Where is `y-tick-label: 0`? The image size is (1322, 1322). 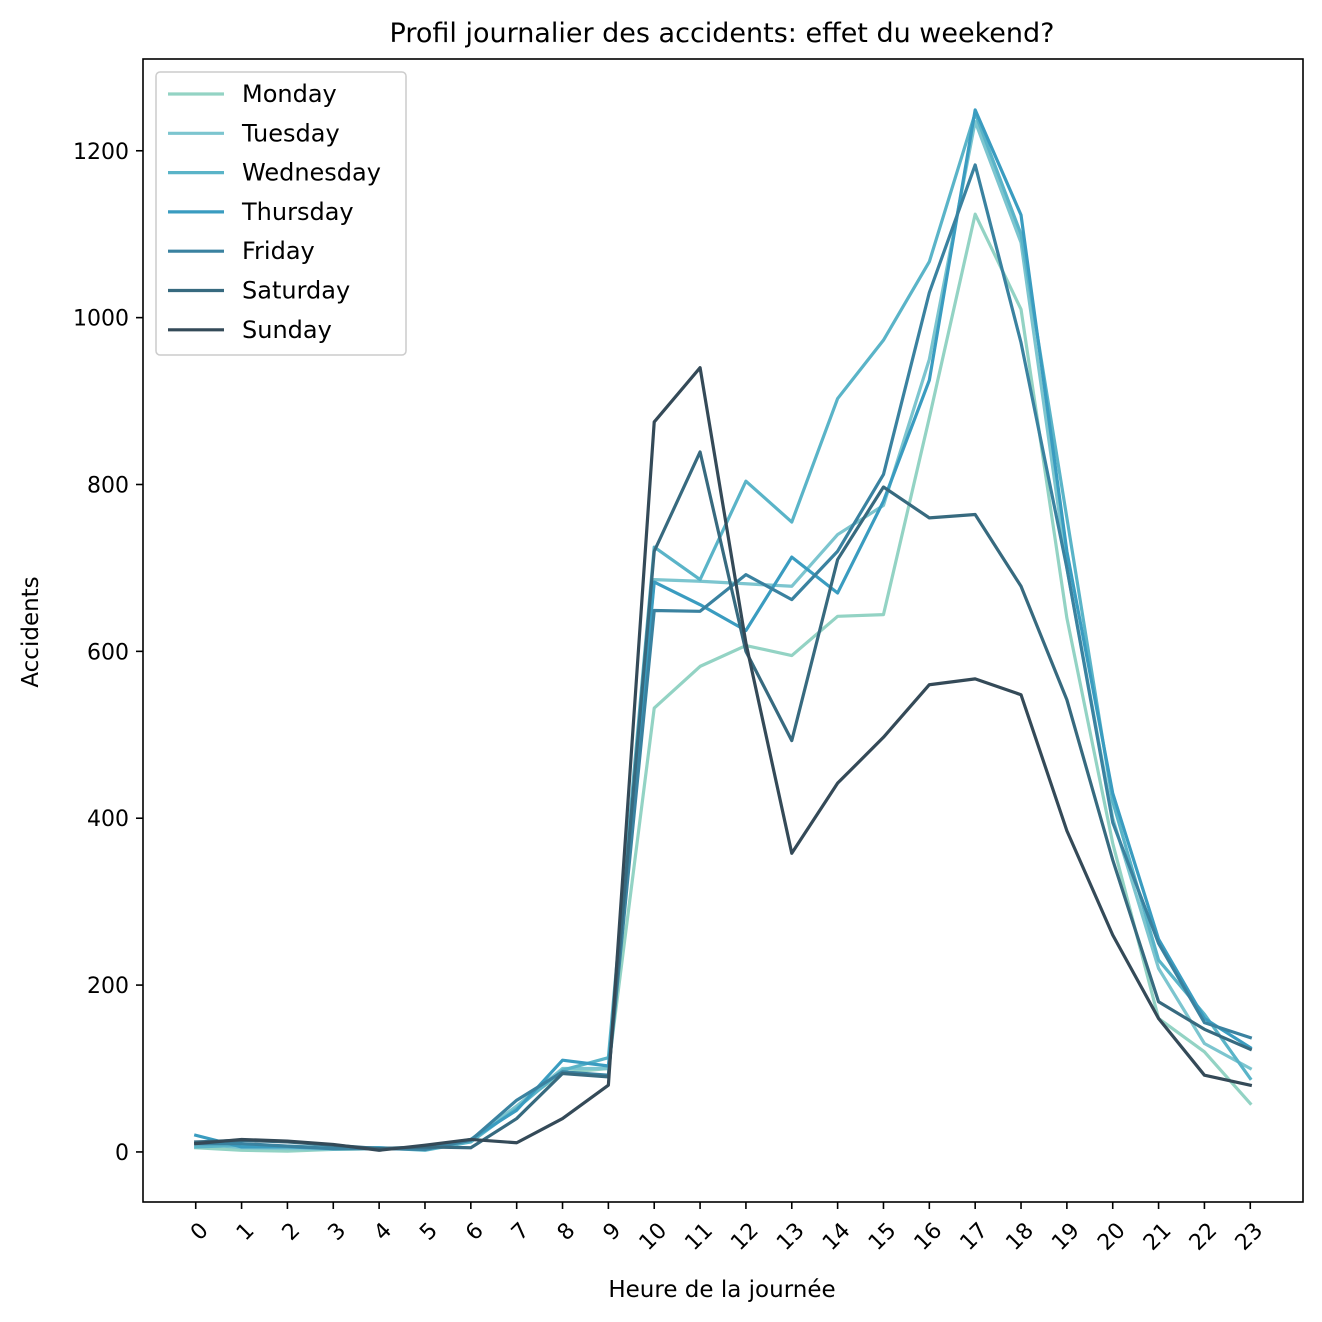
y-tick-label: 0 is located at coordinates (122, 1153).